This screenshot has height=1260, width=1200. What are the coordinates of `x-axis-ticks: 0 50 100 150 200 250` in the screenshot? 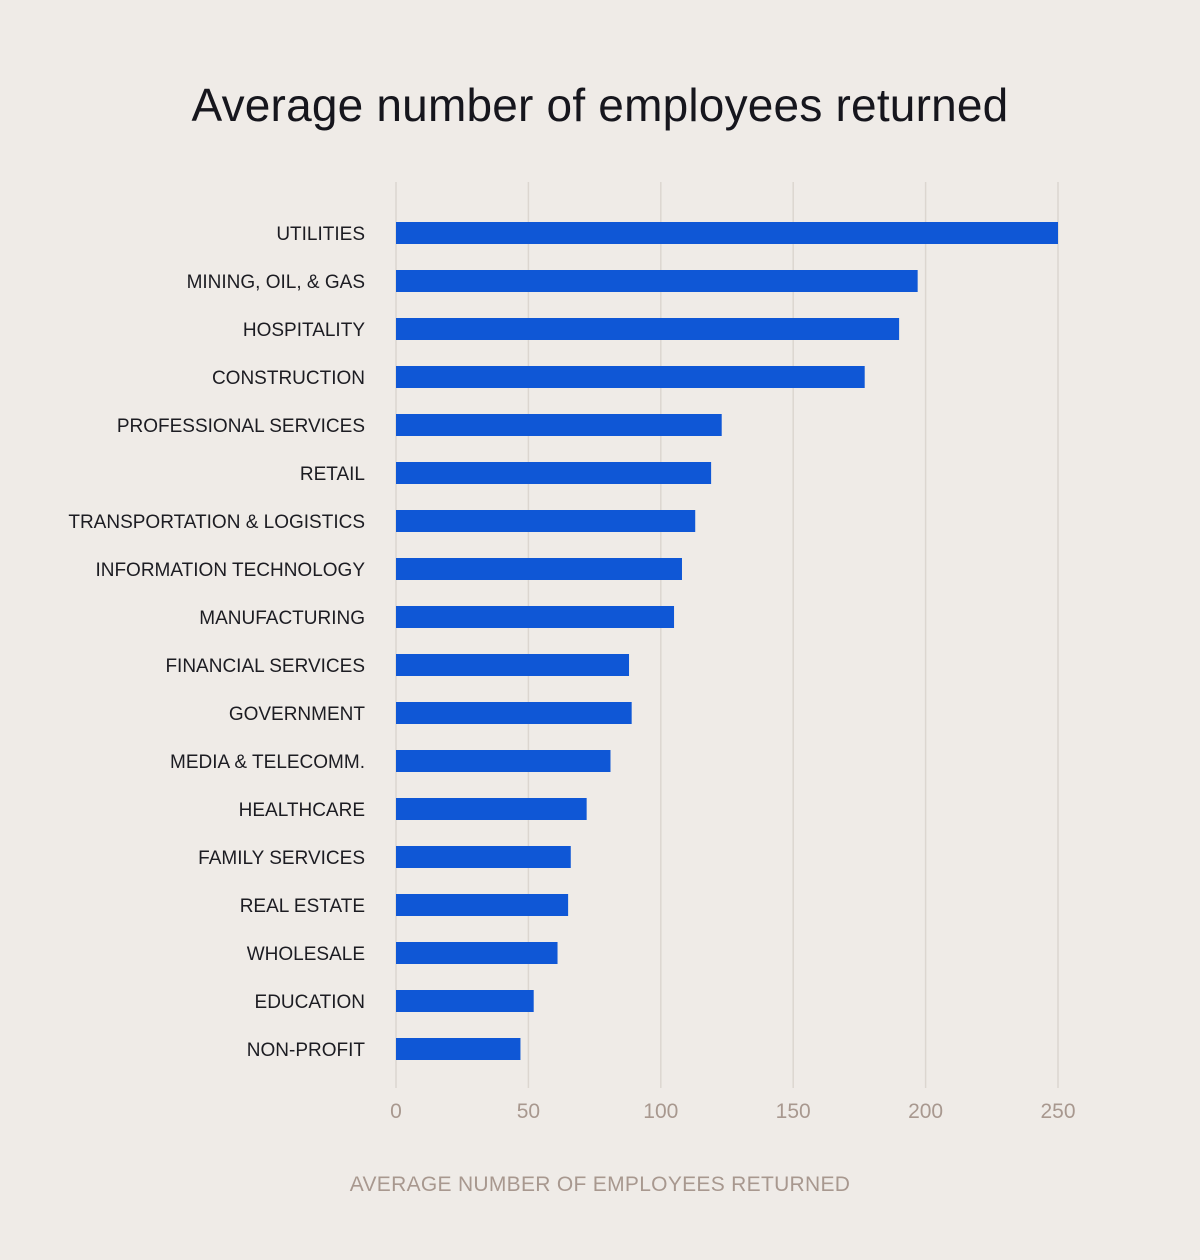 It's located at (732, 1111).